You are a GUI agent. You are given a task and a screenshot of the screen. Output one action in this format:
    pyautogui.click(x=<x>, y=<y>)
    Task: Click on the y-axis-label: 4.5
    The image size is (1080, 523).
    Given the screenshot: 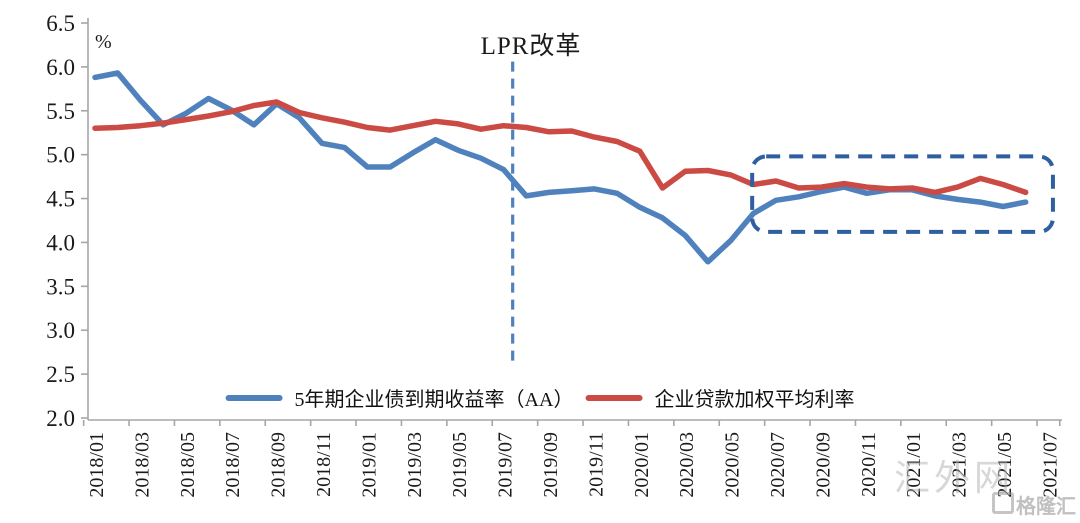 What is the action you would take?
    pyautogui.click(x=60, y=199)
    